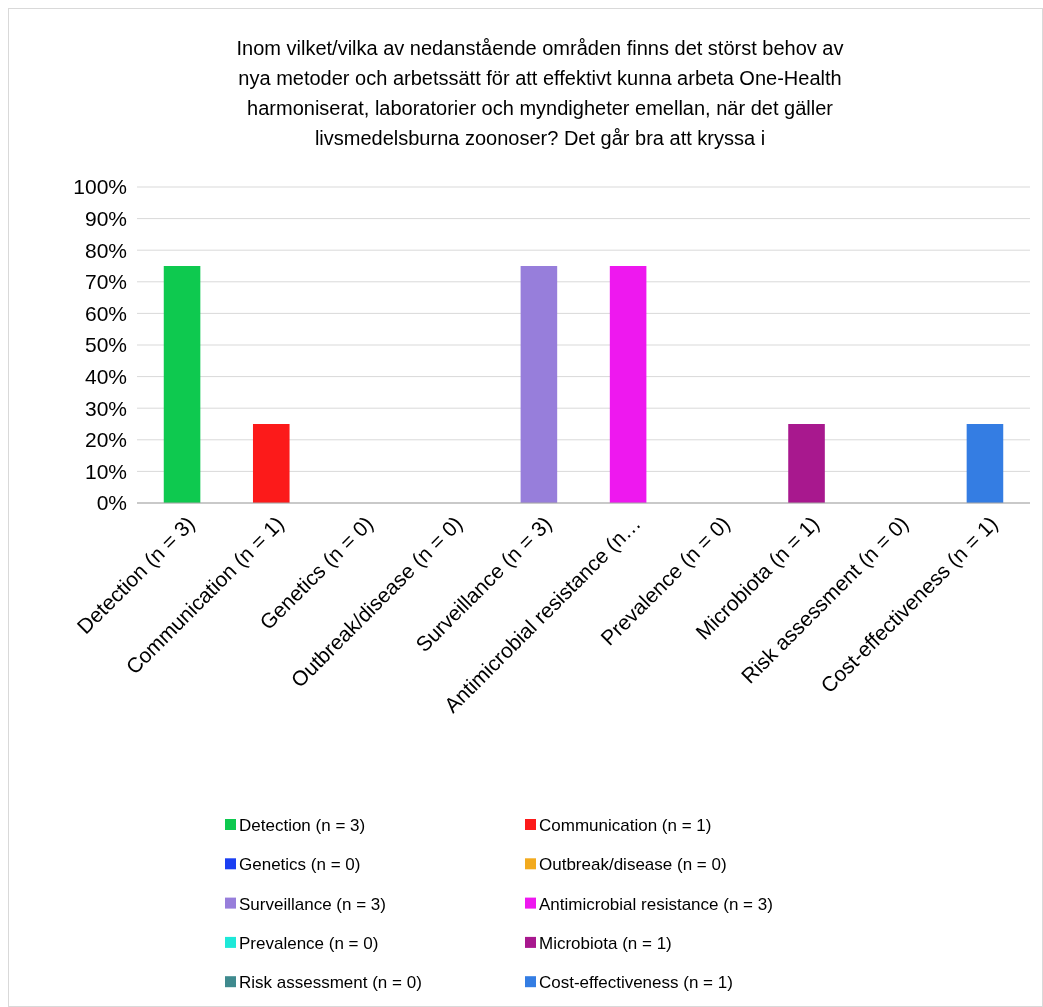 The height and width of the screenshot is (1007, 1043). I want to click on y-tick-label: 100%, so click(100, 187).